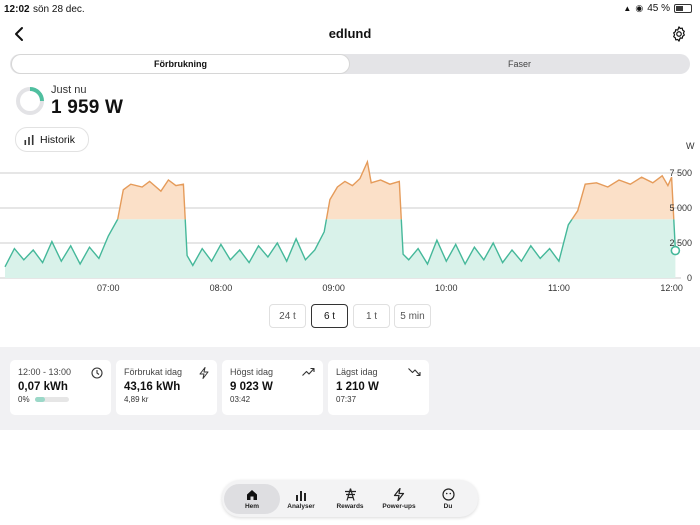 The height and width of the screenshot is (525, 700). What do you see at coordinates (399, 506) in the screenshot?
I see `nav-label: Power-ups` at bounding box center [399, 506].